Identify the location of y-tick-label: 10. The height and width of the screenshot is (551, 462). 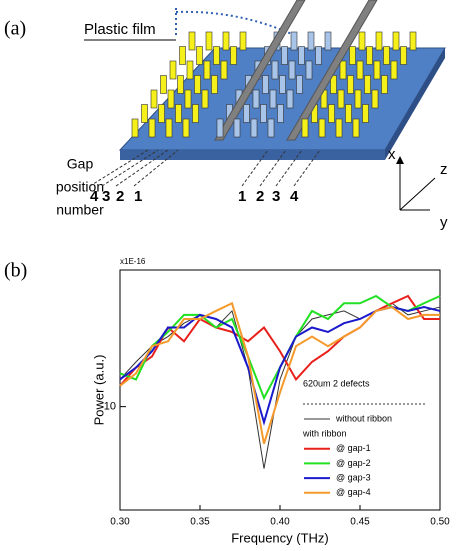
(110, 407).